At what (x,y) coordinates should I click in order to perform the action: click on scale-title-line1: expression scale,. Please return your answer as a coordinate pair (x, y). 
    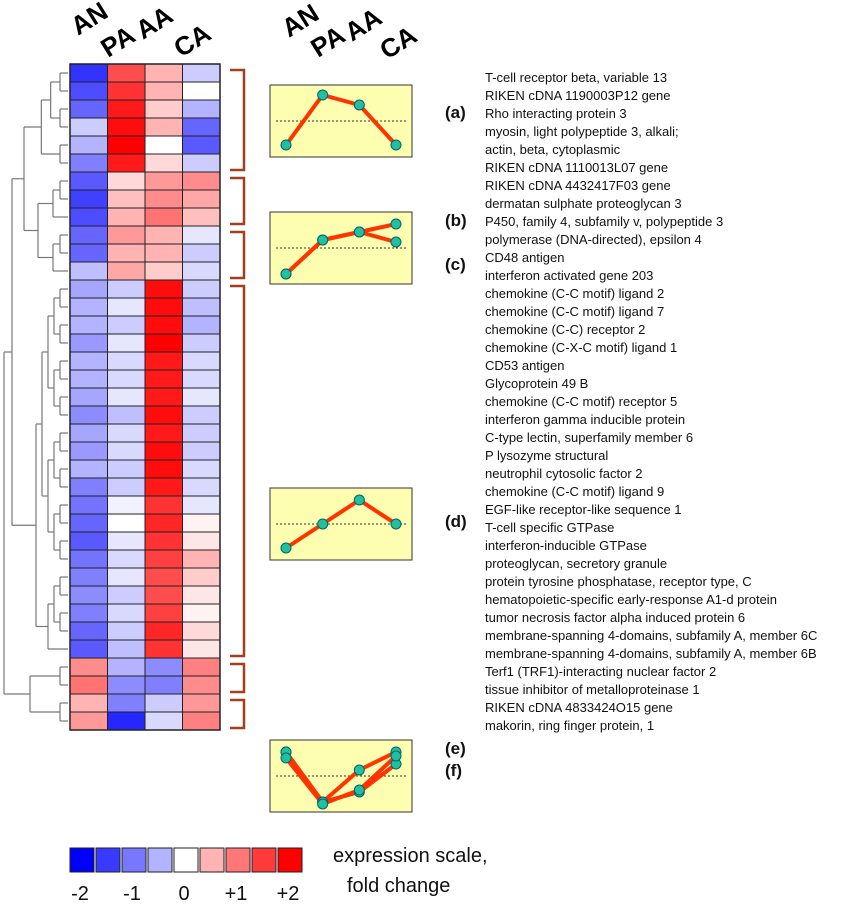
    Looking at the image, I should click on (410, 856).